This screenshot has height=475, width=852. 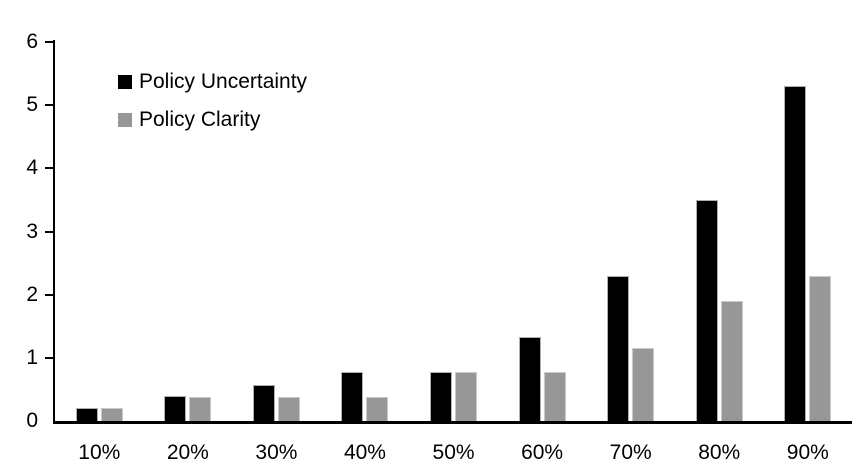 I want to click on legend: Policy Uncertainty Policy Clarity, so click(x=213, y=108).